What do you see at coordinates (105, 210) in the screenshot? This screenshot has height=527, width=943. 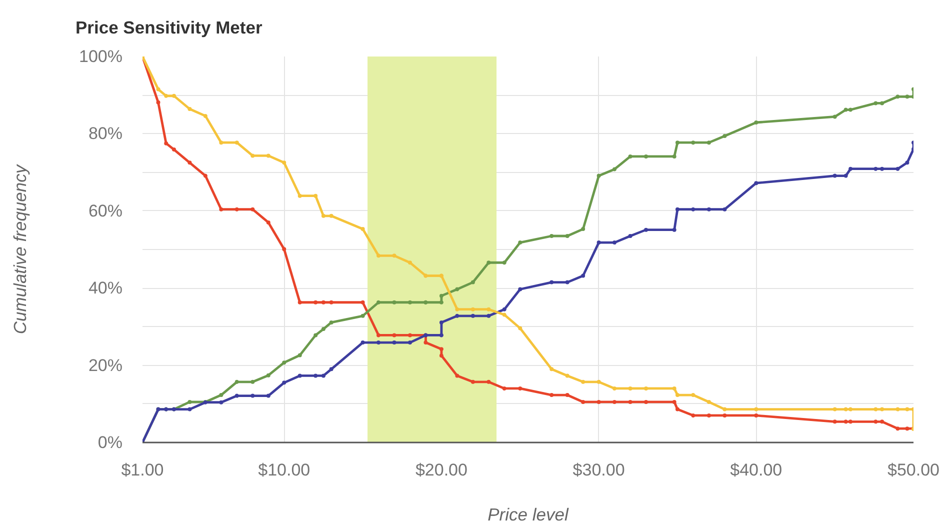 I see `y-tick-label: 60%` at bounding box center [105, 210].